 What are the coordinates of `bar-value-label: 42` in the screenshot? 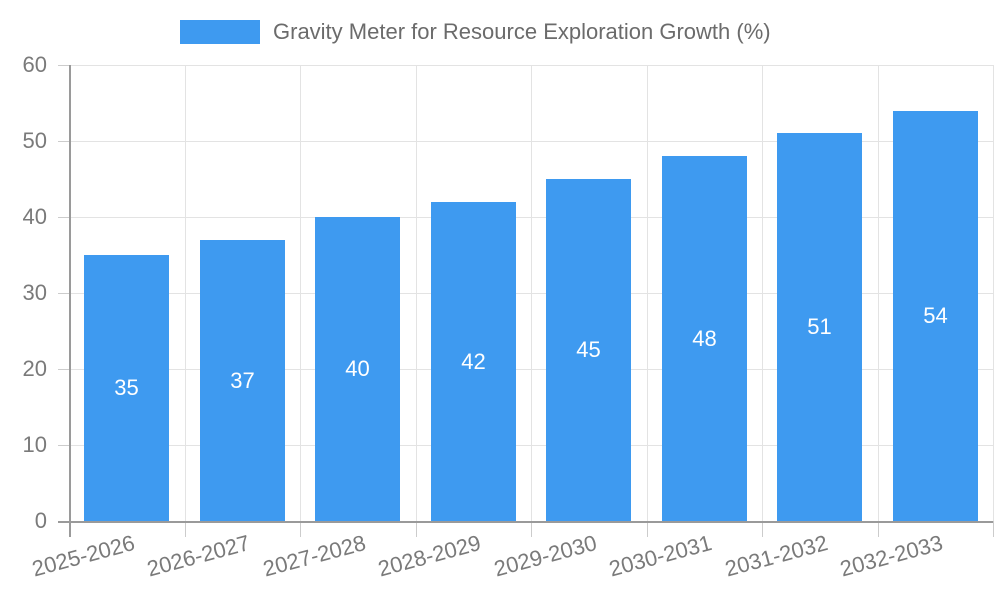 It's located at (473, 361).